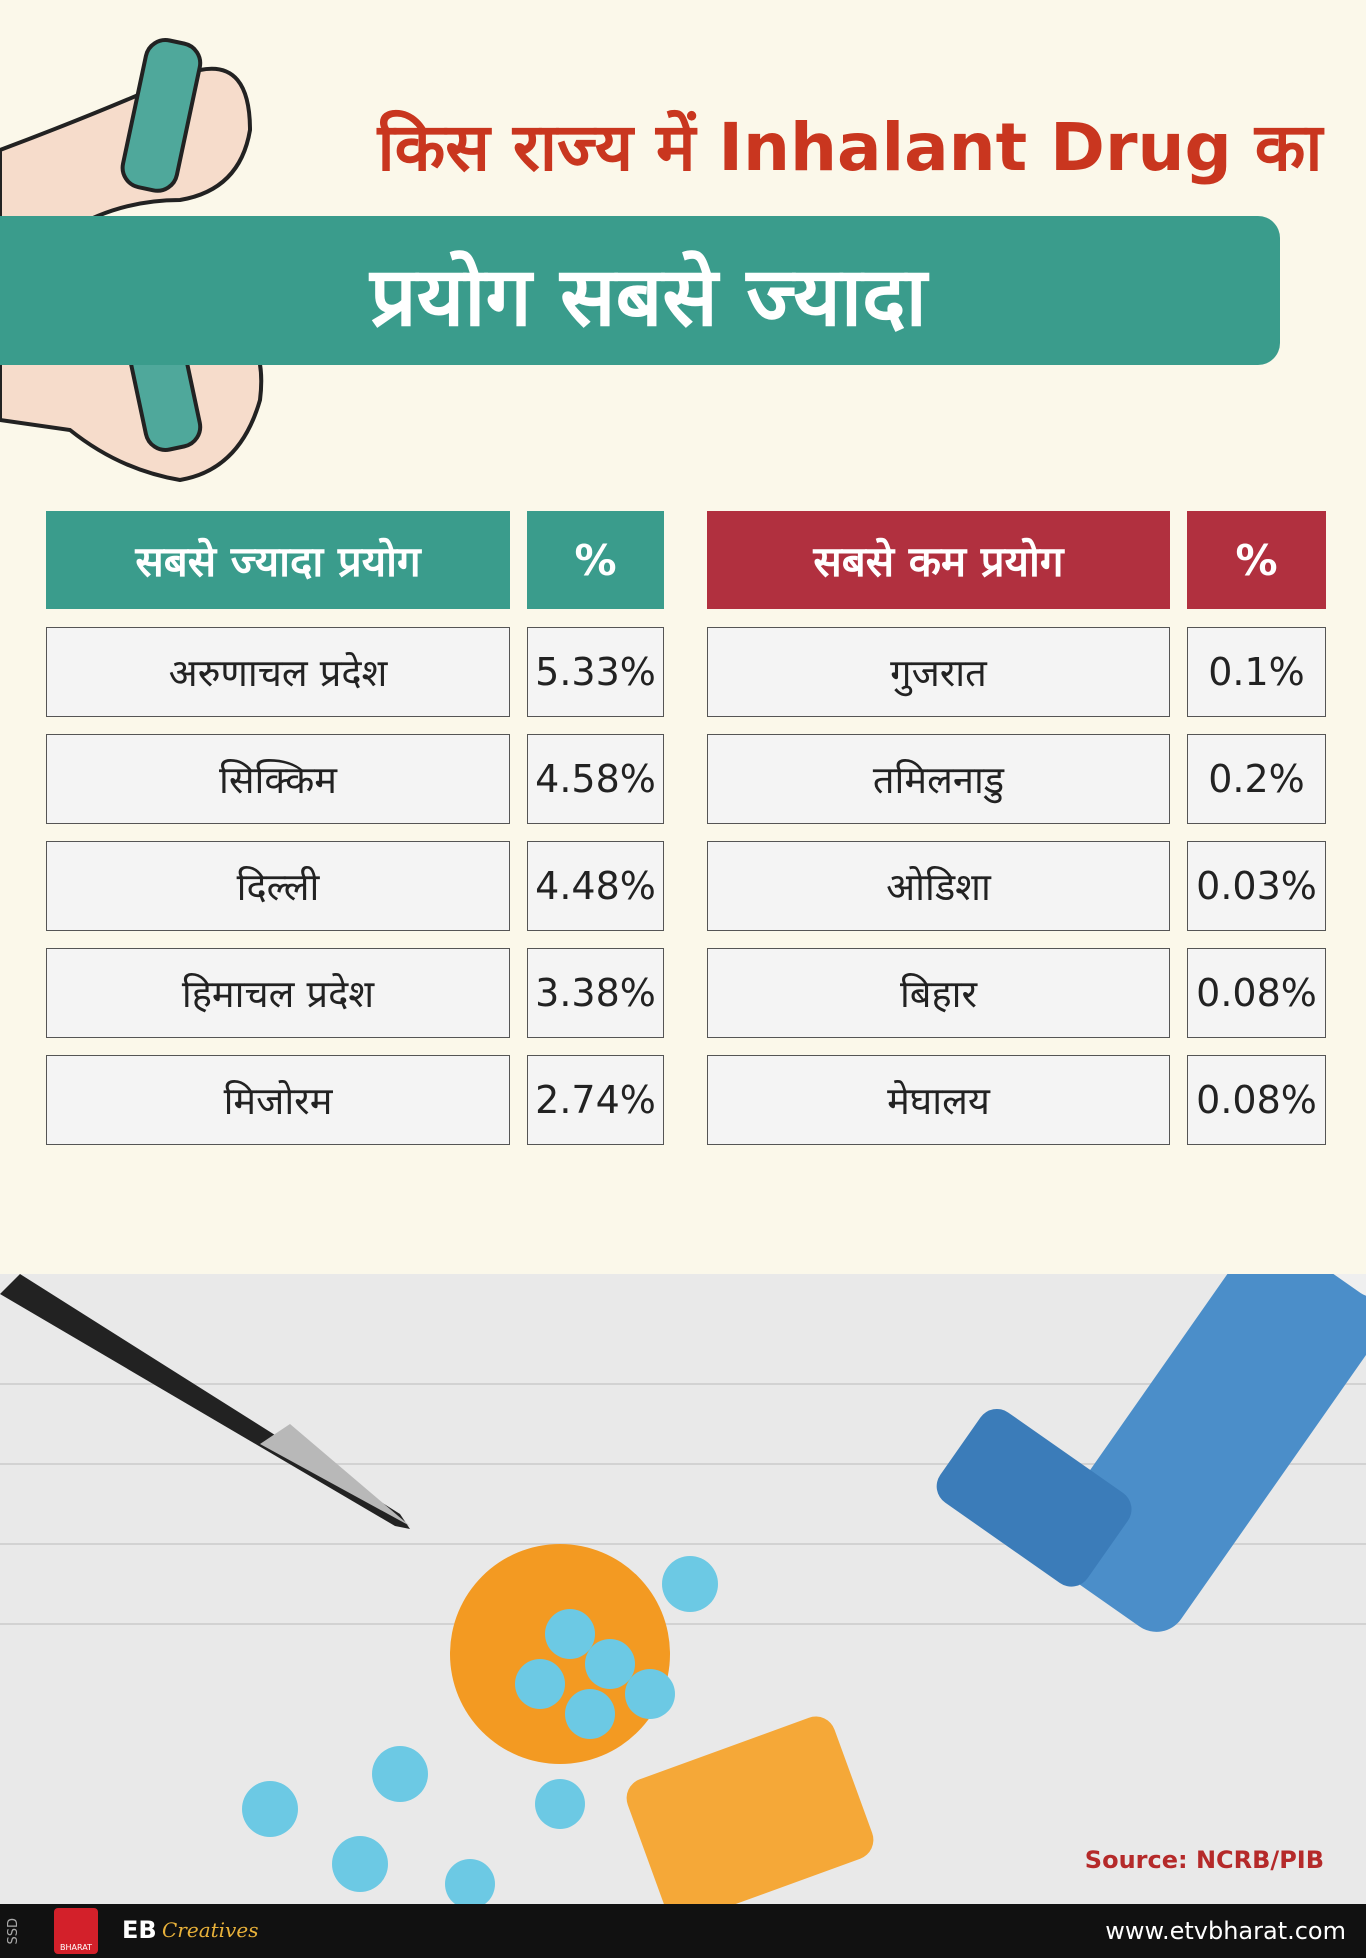  Describe the element at coordinates (595, 1100) in the screenshot. I see `percent-cell: 2.74%` at that location.